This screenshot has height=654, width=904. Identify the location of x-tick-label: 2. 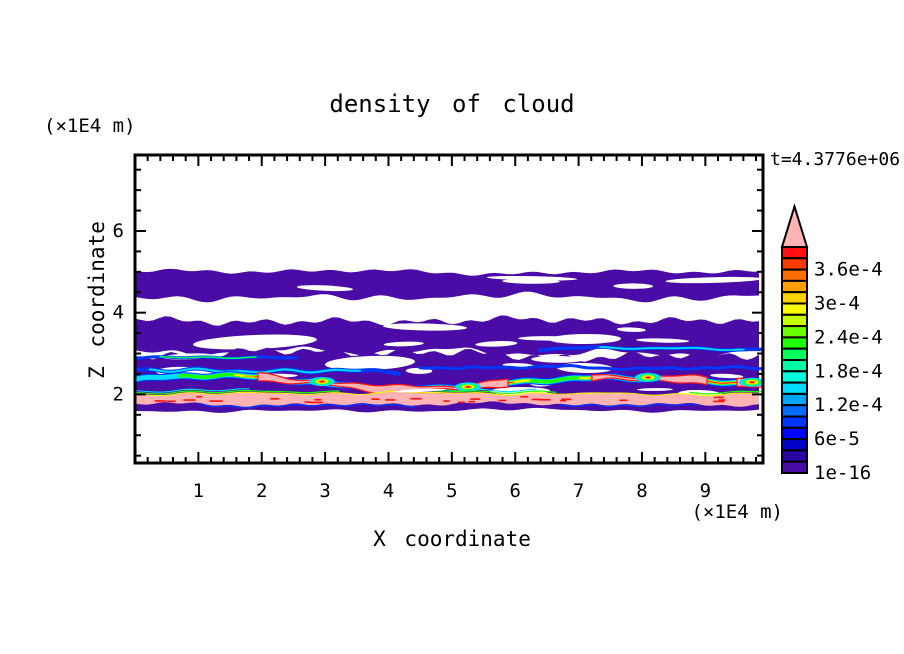
(261, 491).